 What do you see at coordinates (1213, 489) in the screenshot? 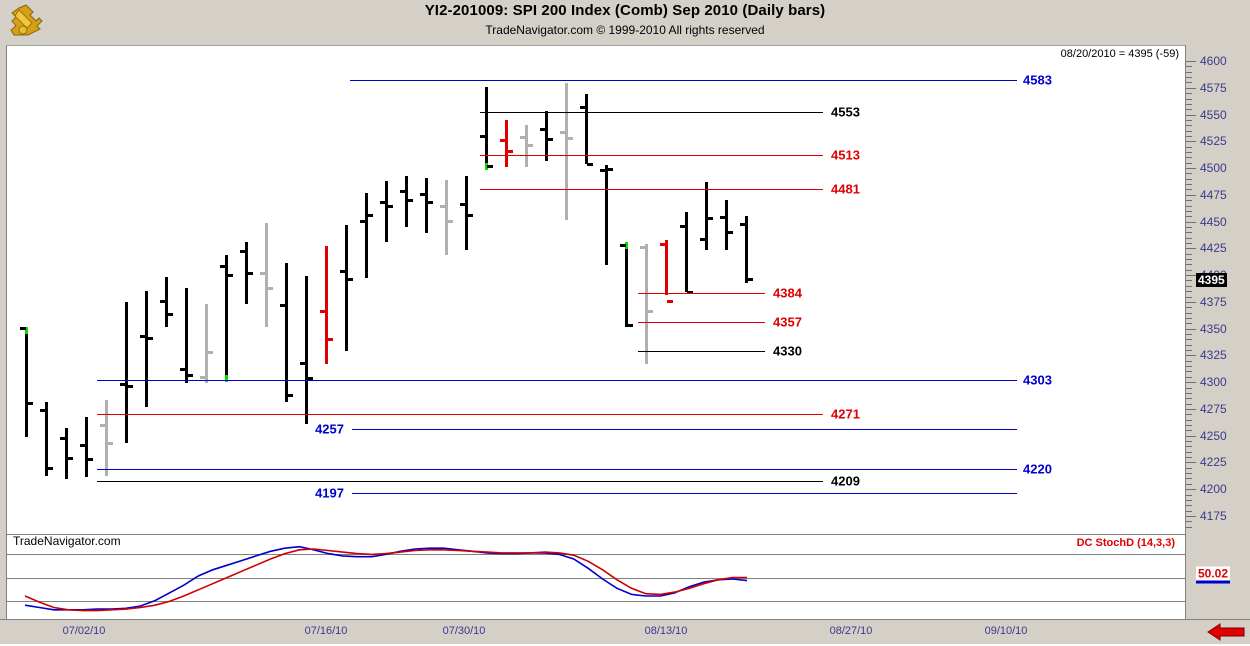
I see `price-axis-label: 4200` at bounding box center [1213, 489].